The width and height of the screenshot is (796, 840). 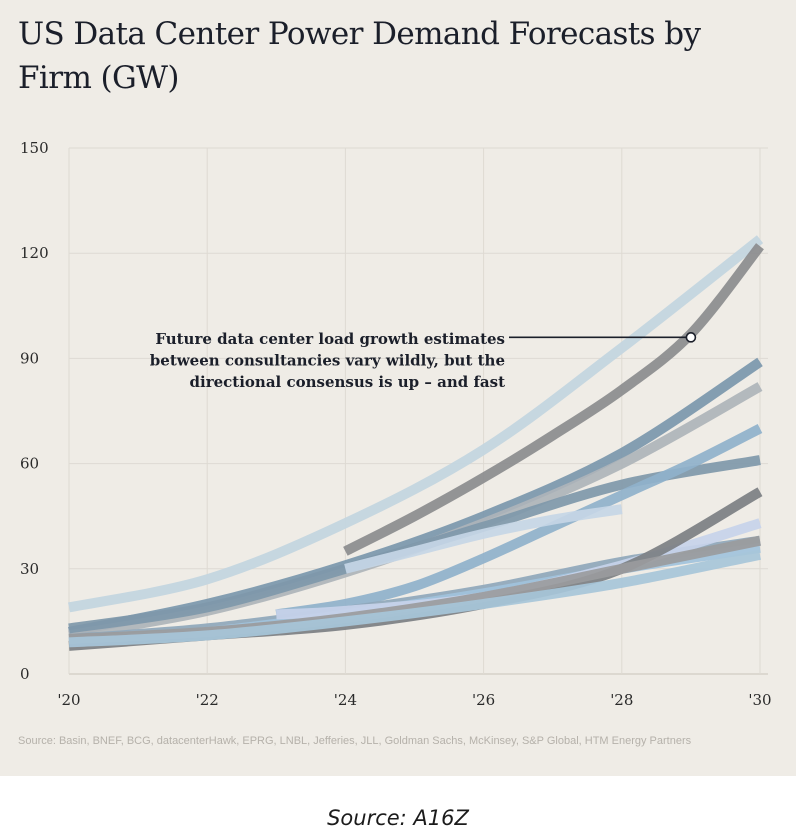 I want to click on source-caption: Source: A16Z, so click(x=398, y=818).